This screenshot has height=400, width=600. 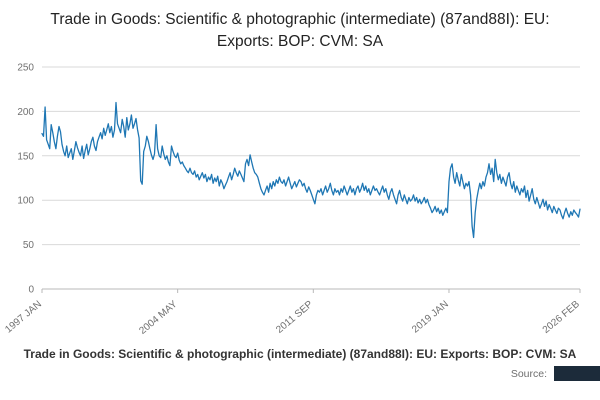 I want to click on svg-text: 200, so click(x=25, y=112).